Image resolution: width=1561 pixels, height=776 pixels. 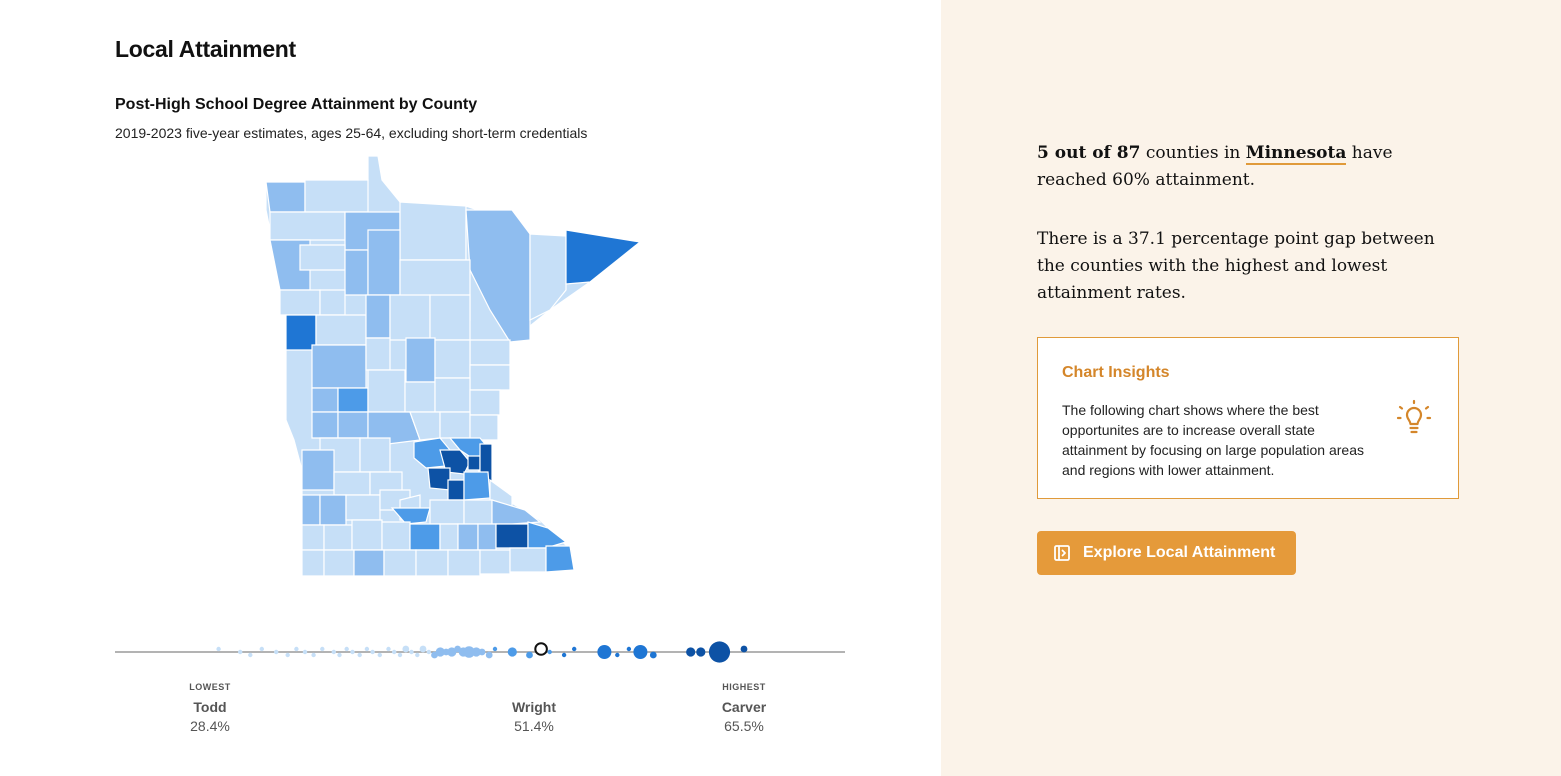 I want to click on state-link: Minnesota, so click(x=1296, y=154).